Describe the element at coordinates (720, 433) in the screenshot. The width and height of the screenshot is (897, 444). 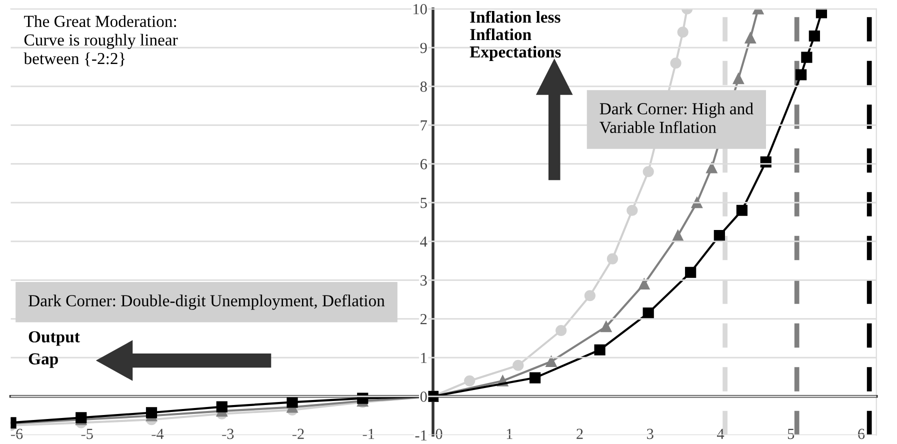
I see `x-tick-label: 4` at that location.